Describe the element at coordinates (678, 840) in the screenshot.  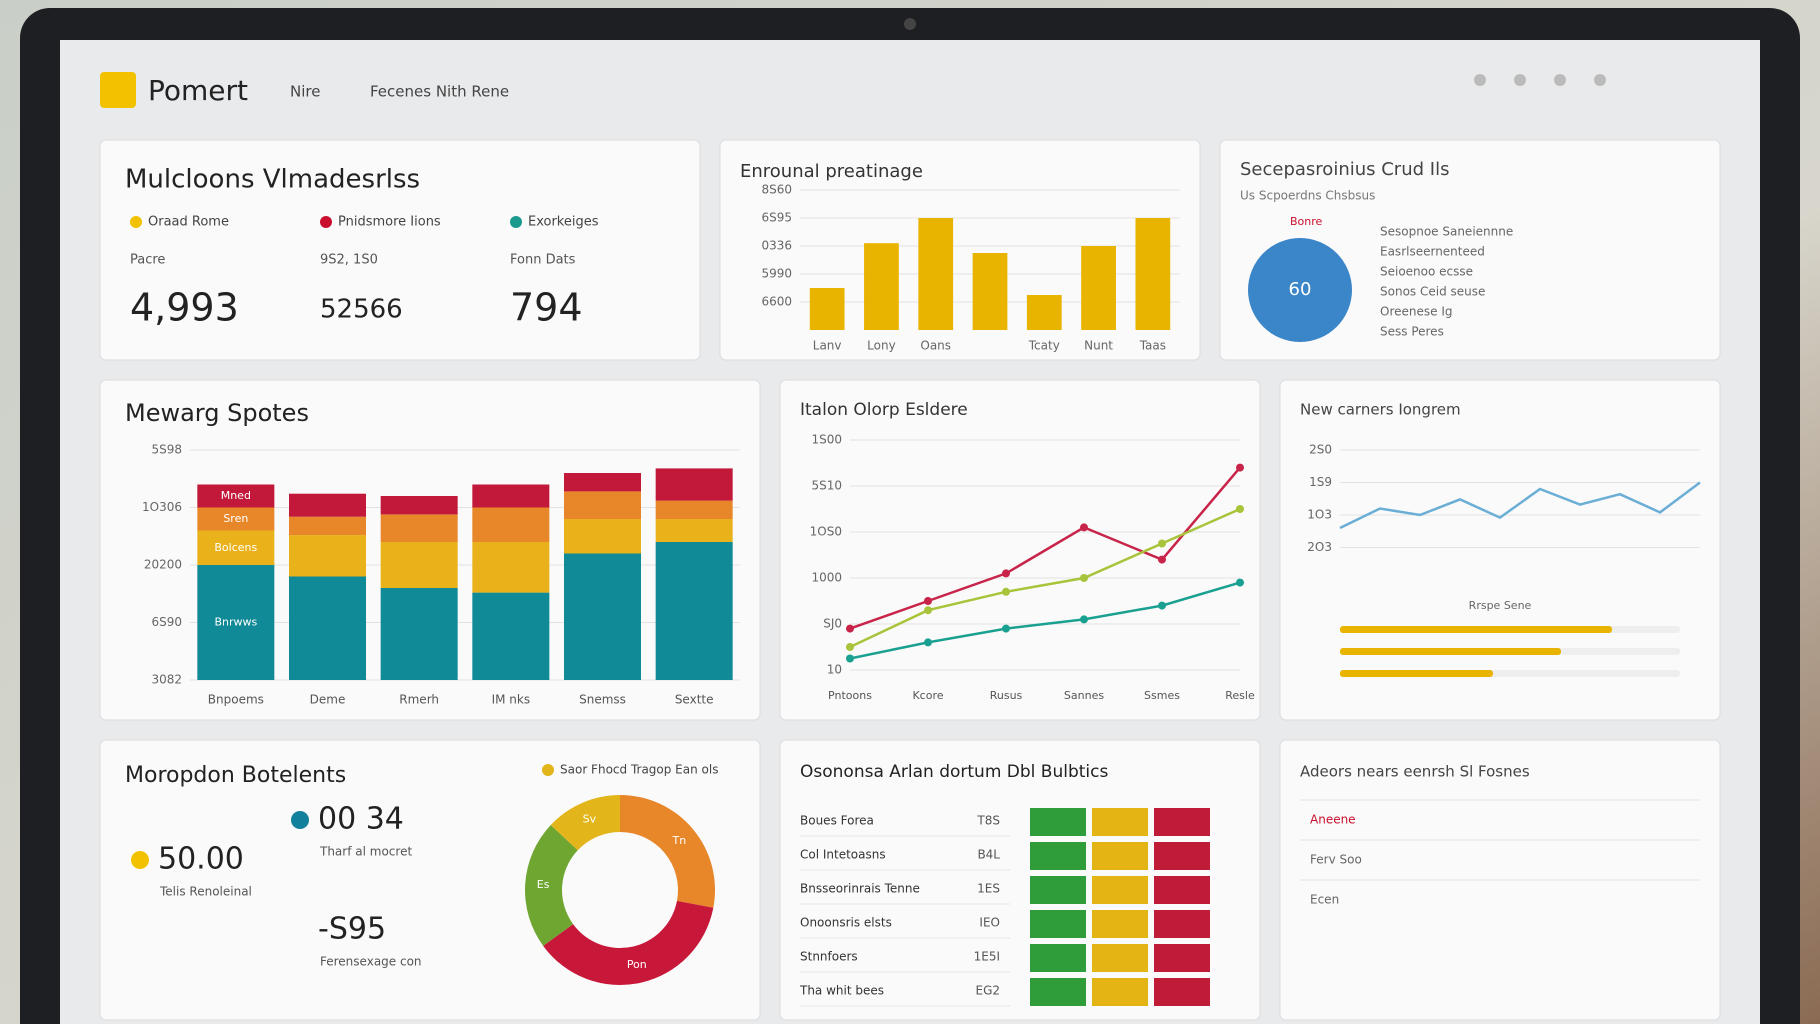
I see `slice-label: Tn` at that location.